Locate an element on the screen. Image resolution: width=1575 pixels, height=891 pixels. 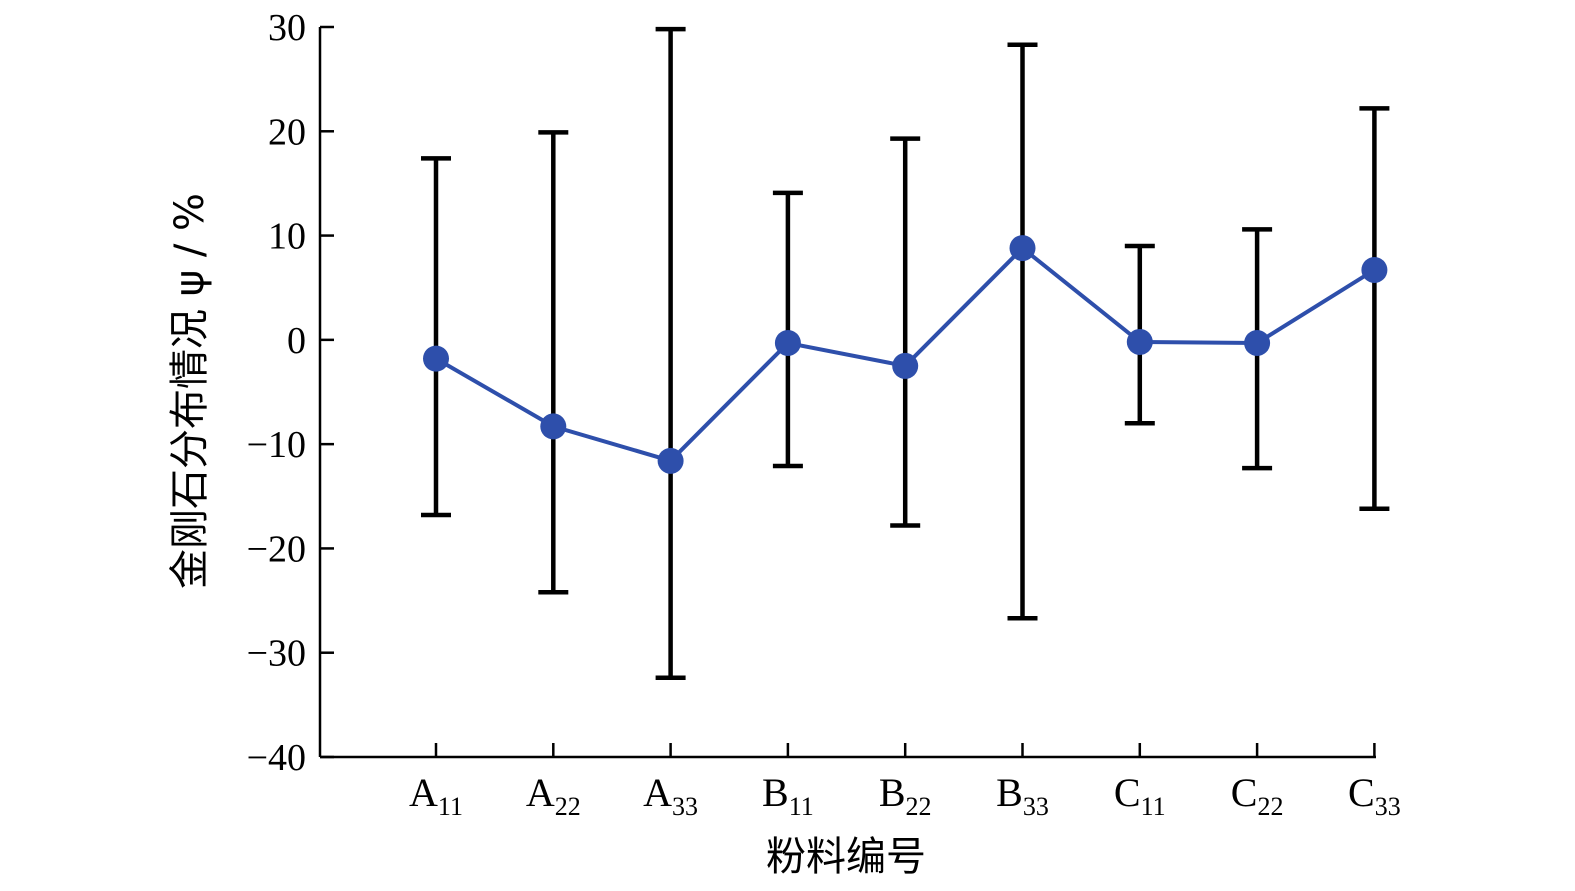
y-axis-title: 金刚石分布情况 ψ / % is located at coordinates (190, 391).